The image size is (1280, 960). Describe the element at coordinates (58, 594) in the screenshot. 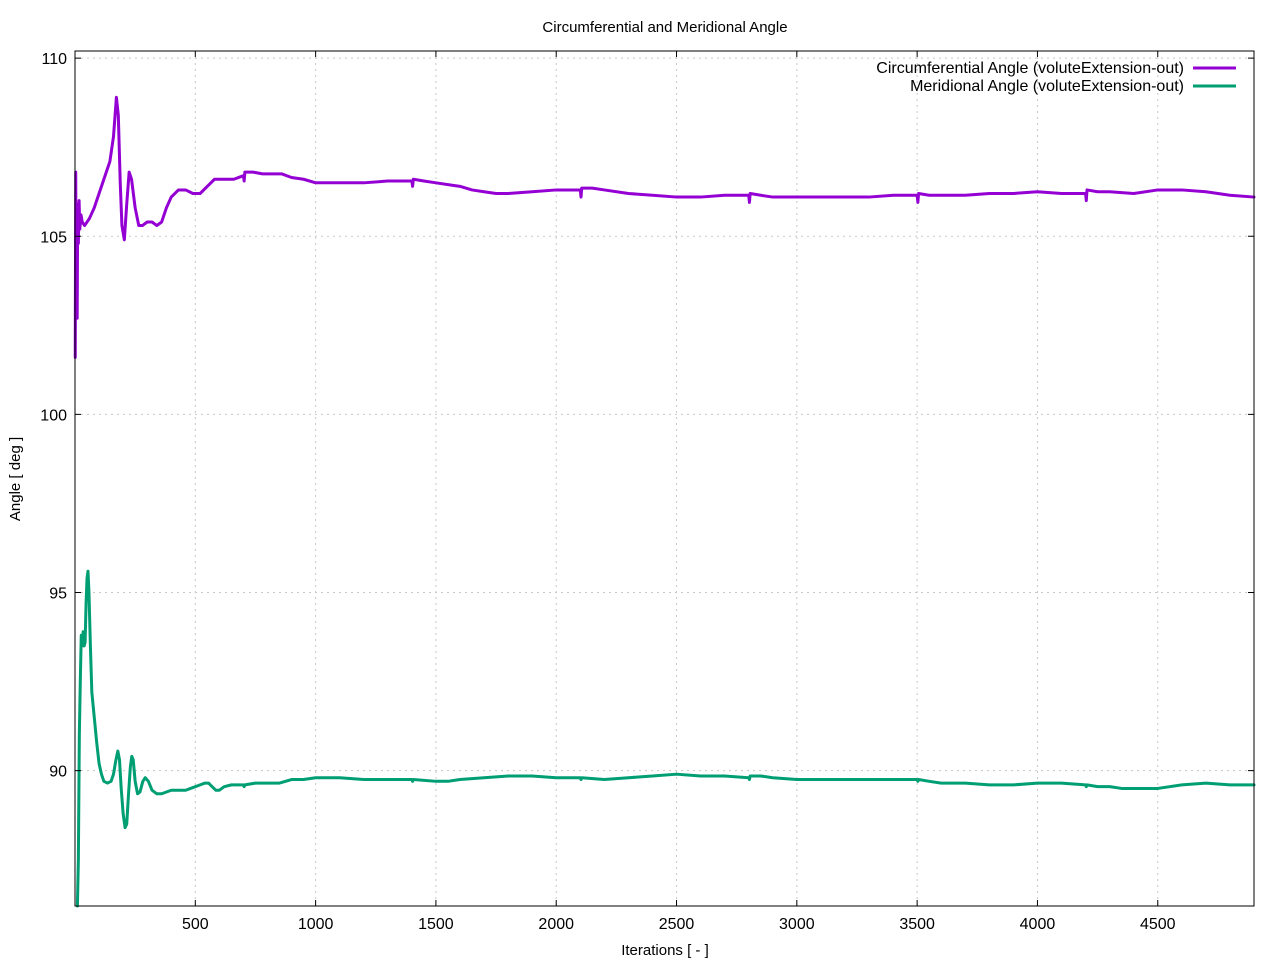

I see `y-tick-label: 95` at that location.